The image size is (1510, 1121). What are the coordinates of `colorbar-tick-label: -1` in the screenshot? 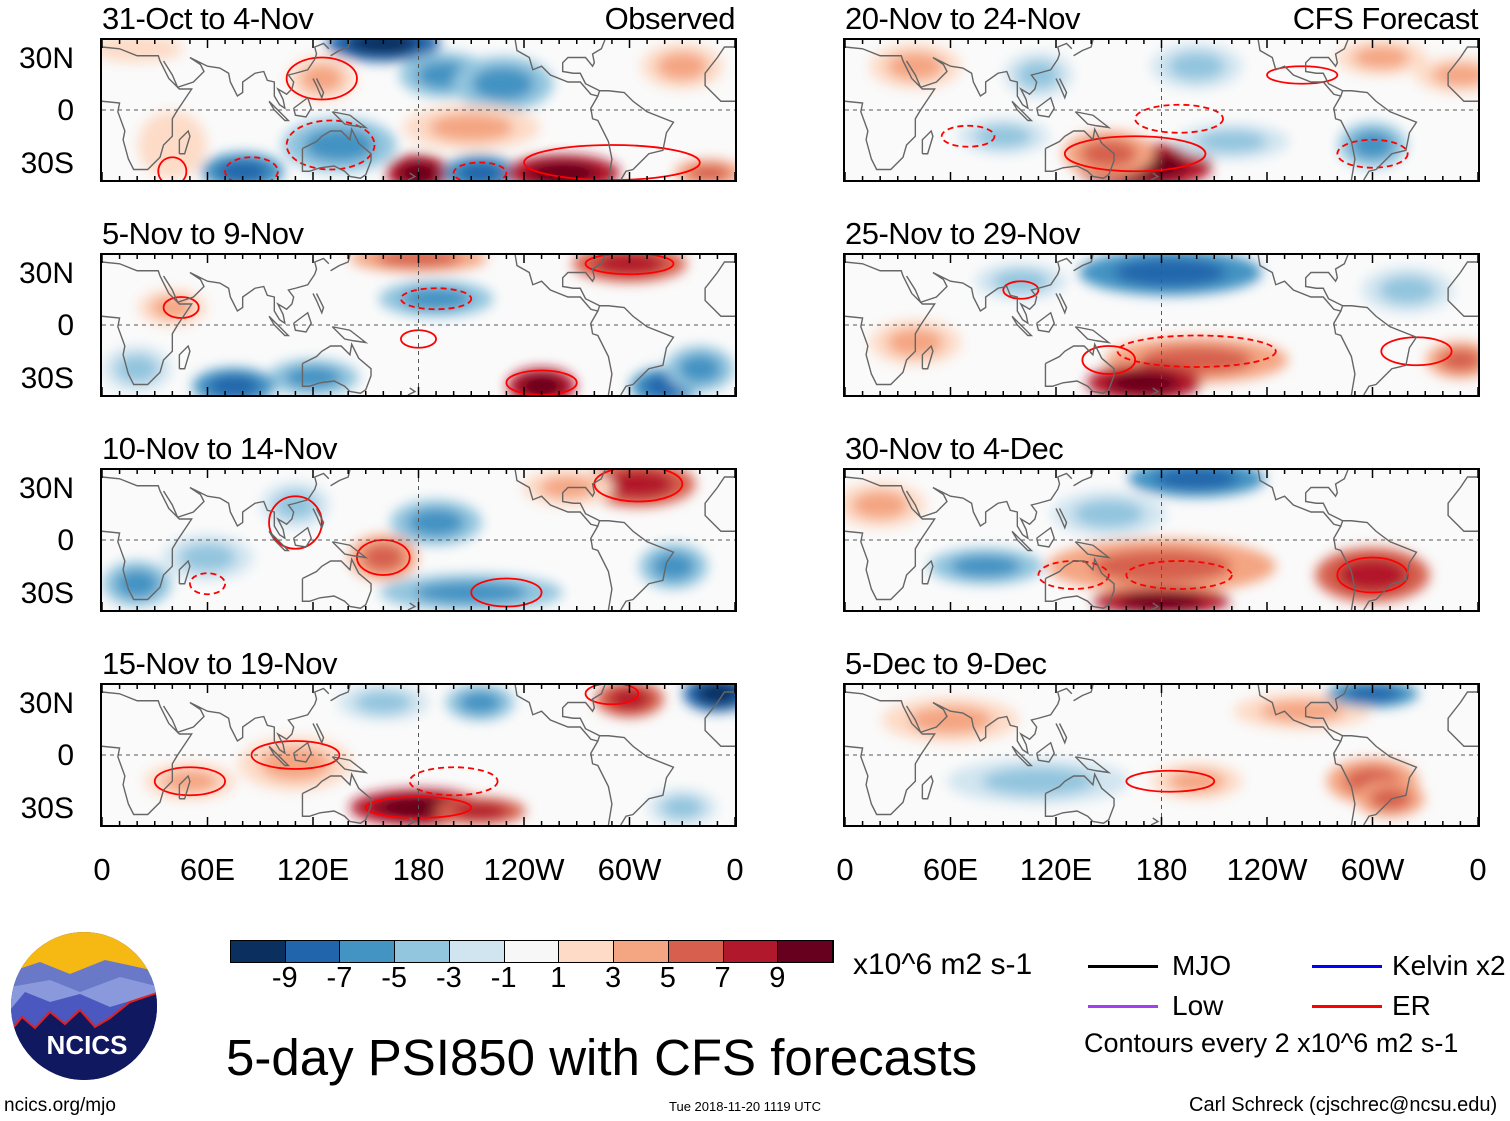 It's located at (503, 978).